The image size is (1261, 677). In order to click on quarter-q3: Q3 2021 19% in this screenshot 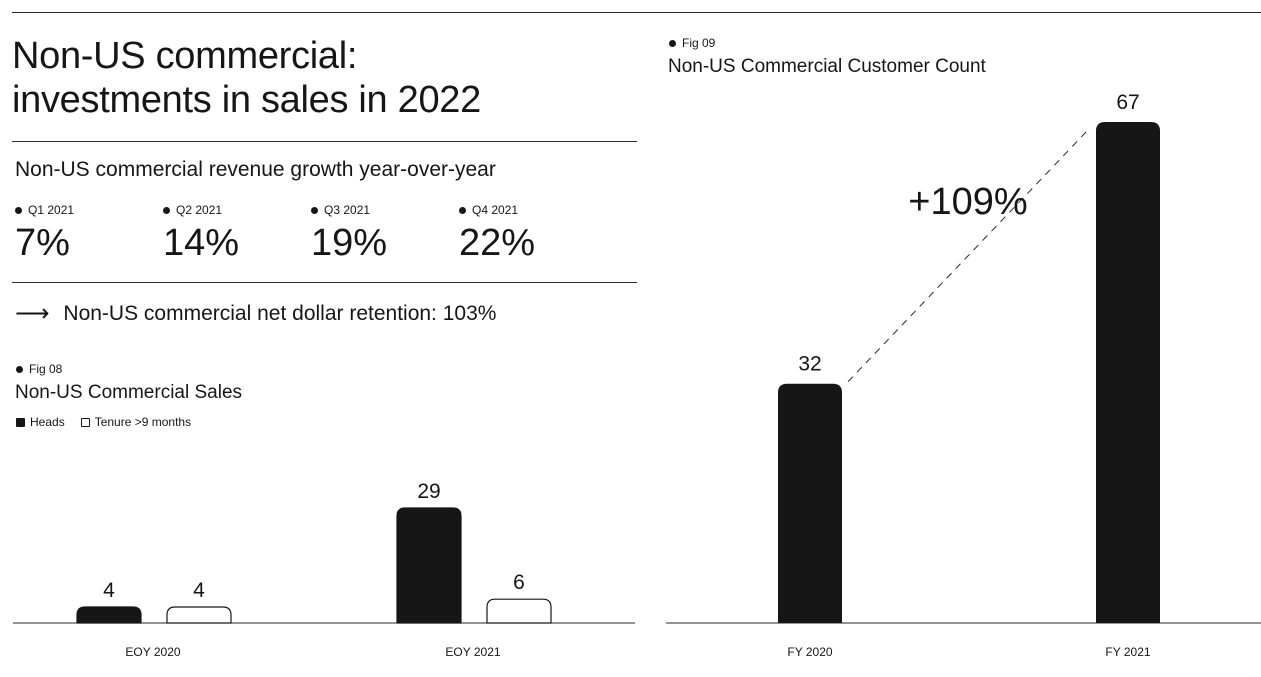, I will do `click(381, 234)`.